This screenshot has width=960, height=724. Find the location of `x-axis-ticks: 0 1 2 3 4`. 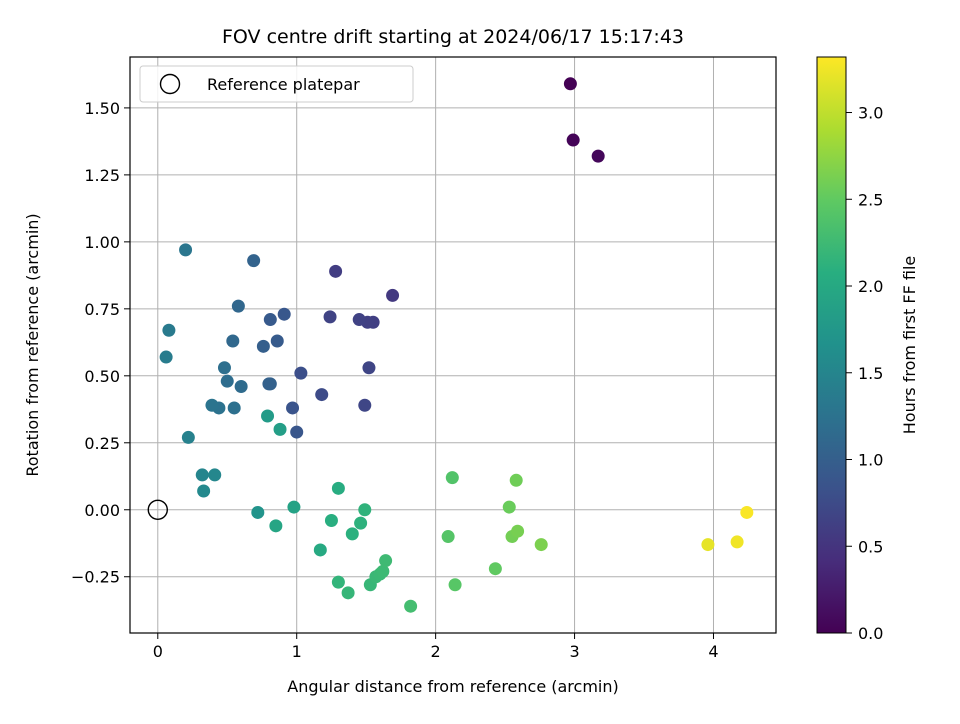

x-axis-ticks: 0 1 2 3 4 is located at coordinates (436, 647).